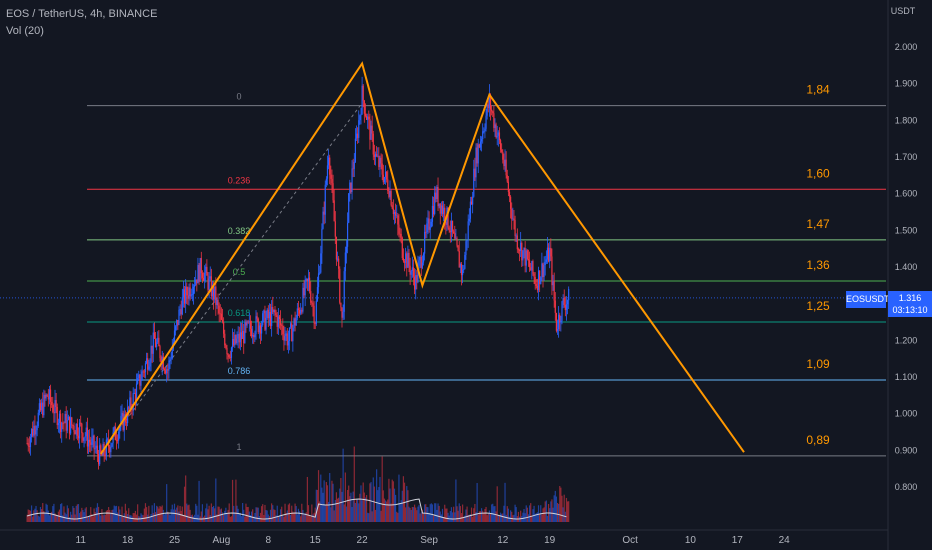 The width and height of the screenshot is (932, 550). I want to click on target-price-label: 1,84, so click(818, 90).